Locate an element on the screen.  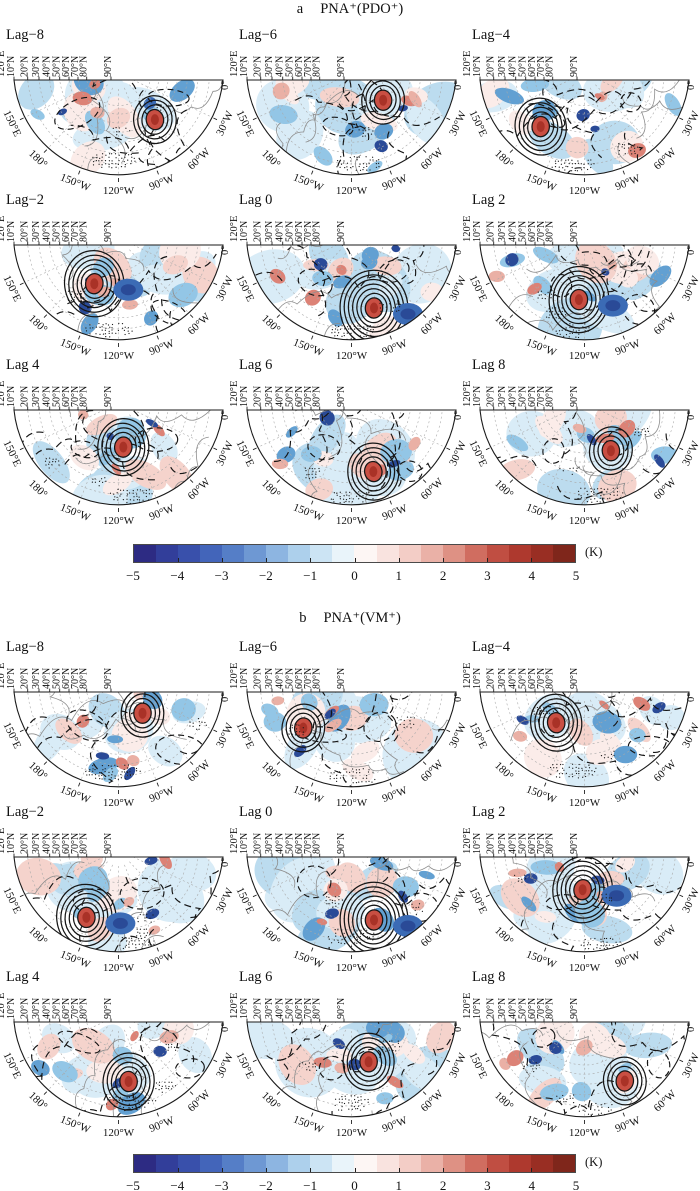
lag-label: Lag 4 is located at coordinates (23, 365).